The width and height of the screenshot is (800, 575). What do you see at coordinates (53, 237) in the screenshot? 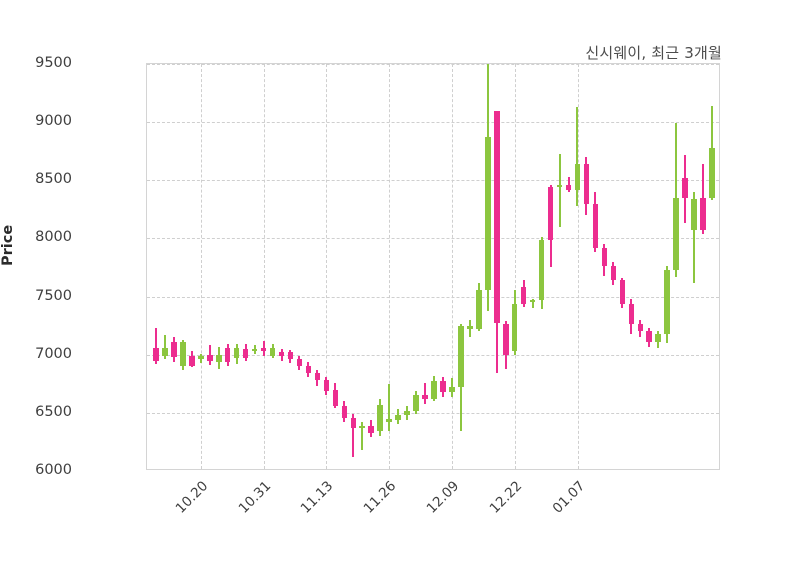
I see `y-tick-label: 8000` at bounding box center [53, 237].